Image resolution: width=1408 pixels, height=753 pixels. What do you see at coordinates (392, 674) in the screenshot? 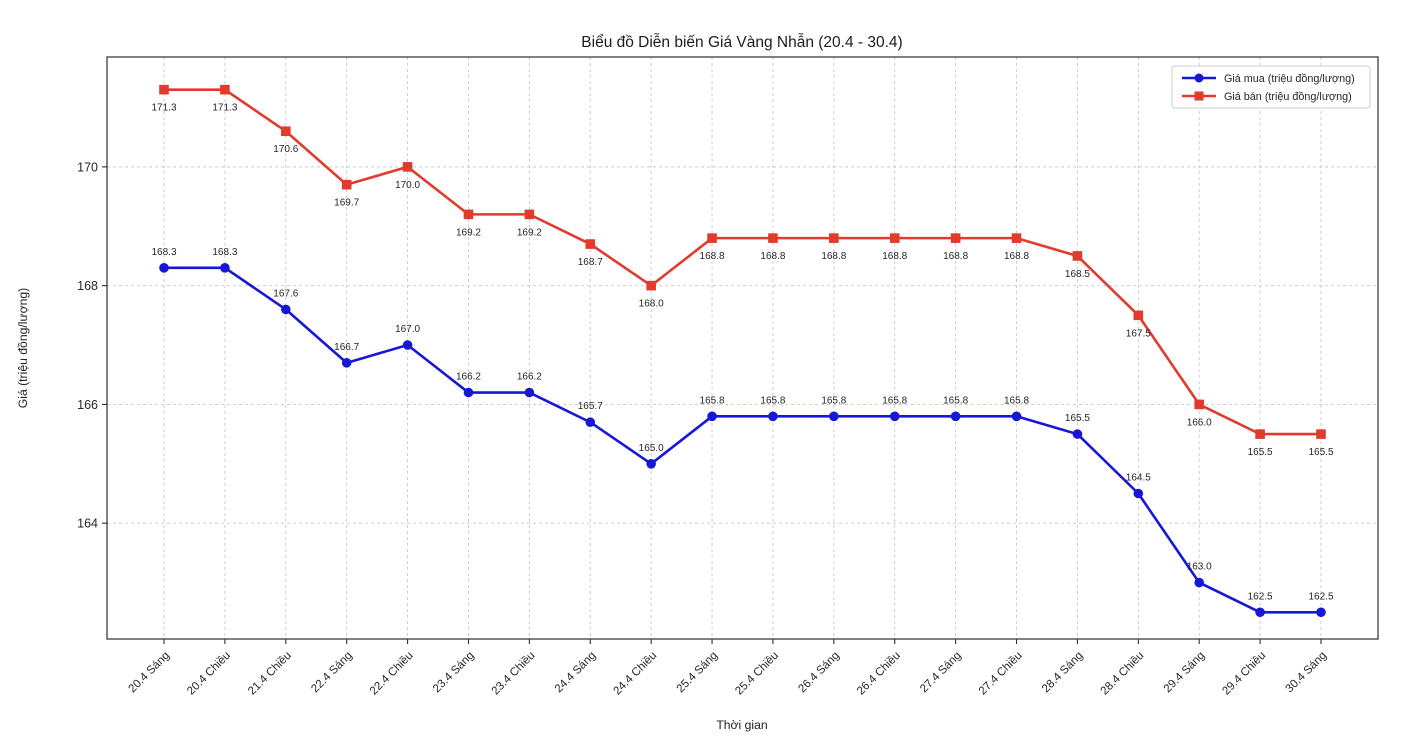
I see `x-tick-label: 22.4 Chiều` at bounding box center [392, 674].